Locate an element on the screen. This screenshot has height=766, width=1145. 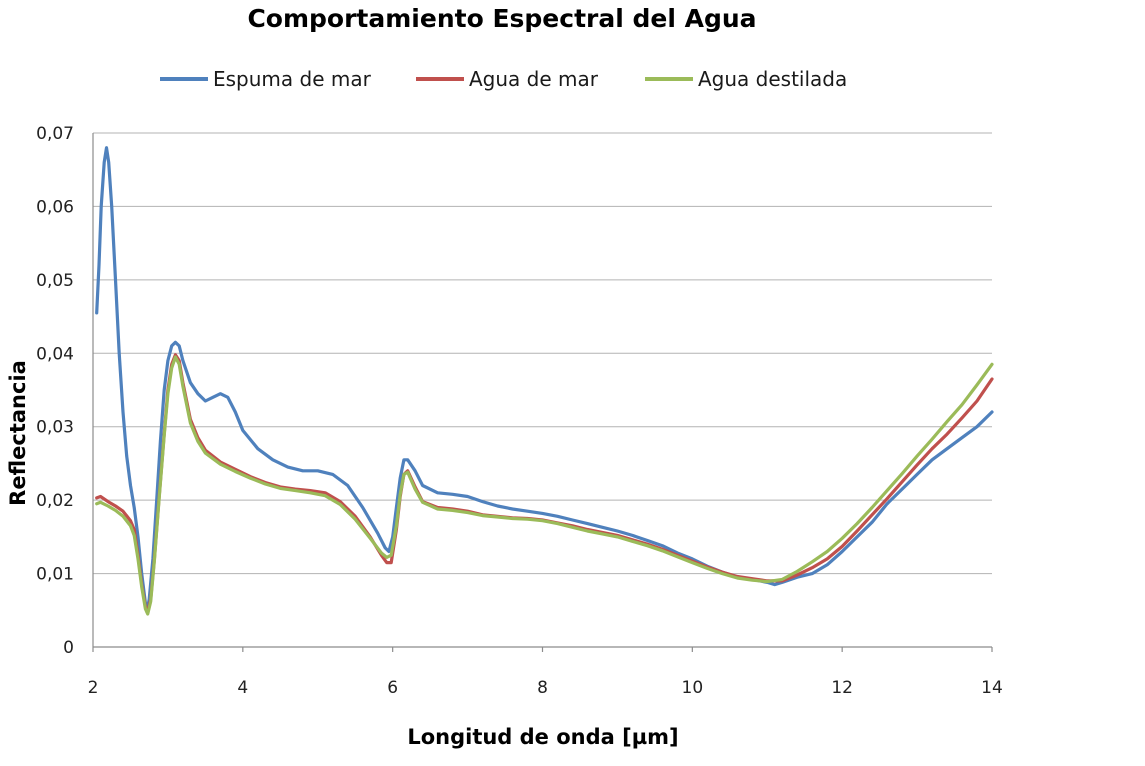
x-tick-labels: 2 4 6 8 10 12 14 is located at coordinates (545, 688).